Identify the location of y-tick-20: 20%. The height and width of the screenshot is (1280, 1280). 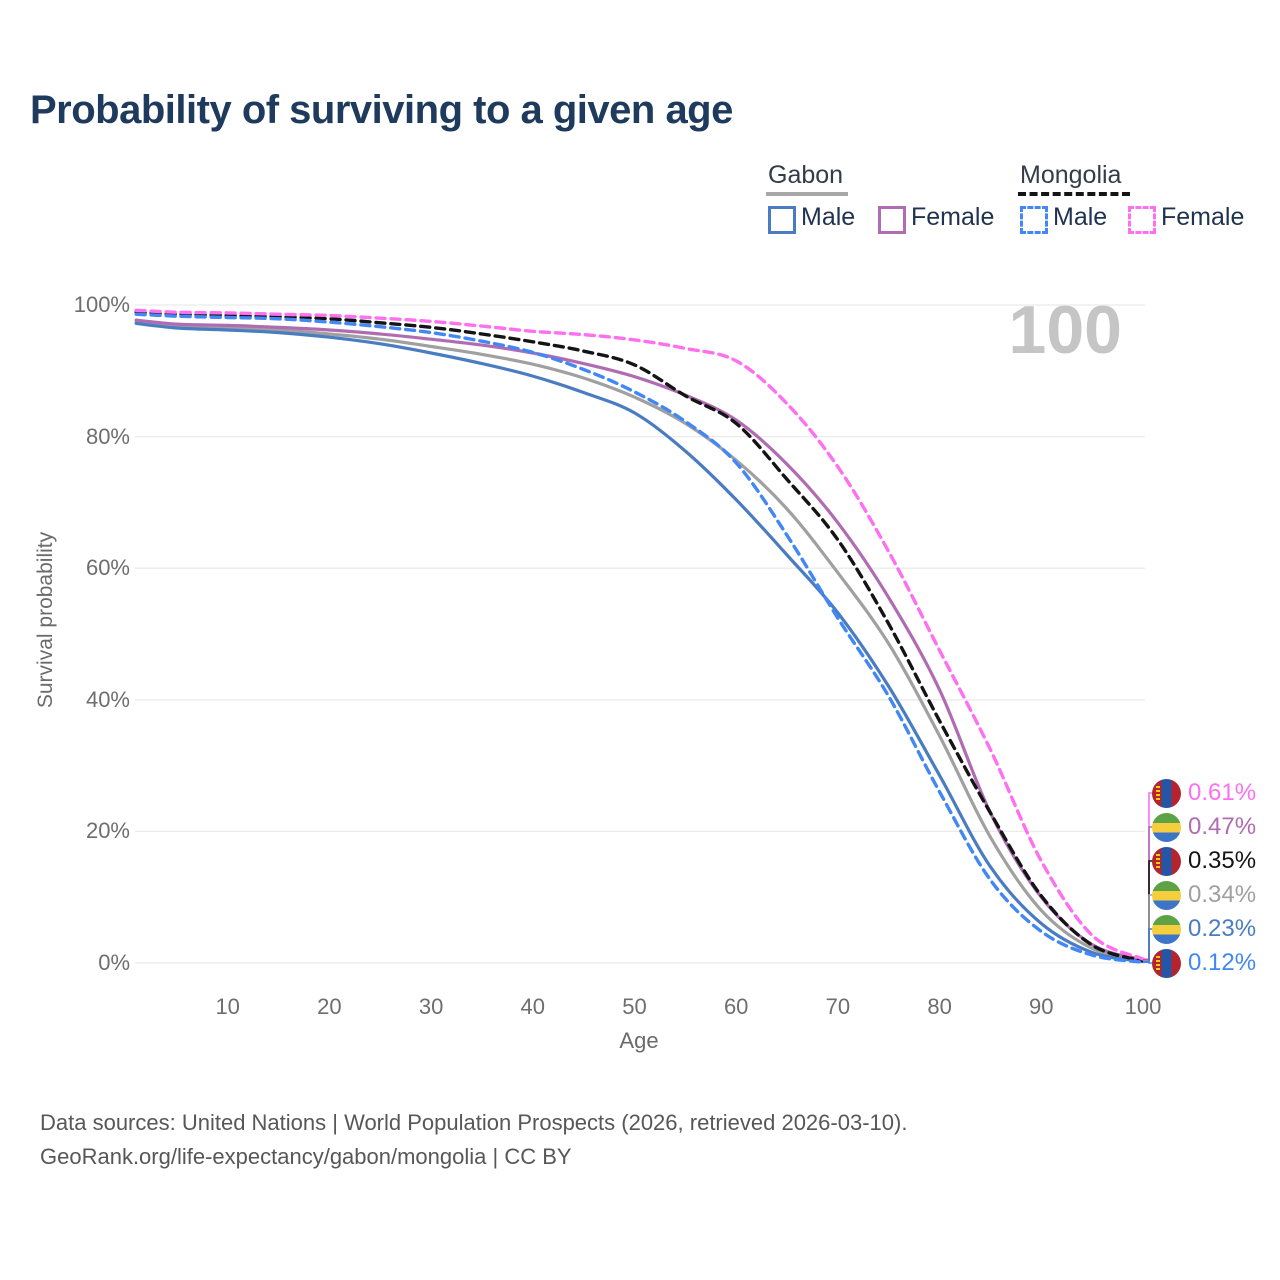
(107, 831).